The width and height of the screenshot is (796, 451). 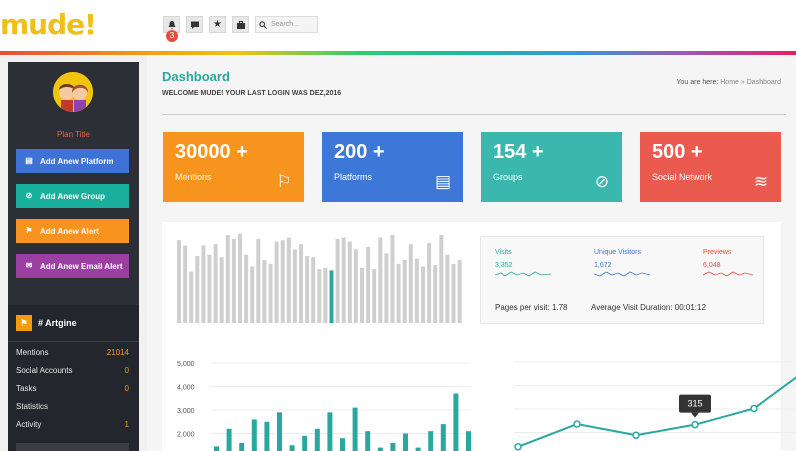 I want to click on monthly-bar-chart: 5,000 4,000 3,000 2,000, so click(x=324, y=406).